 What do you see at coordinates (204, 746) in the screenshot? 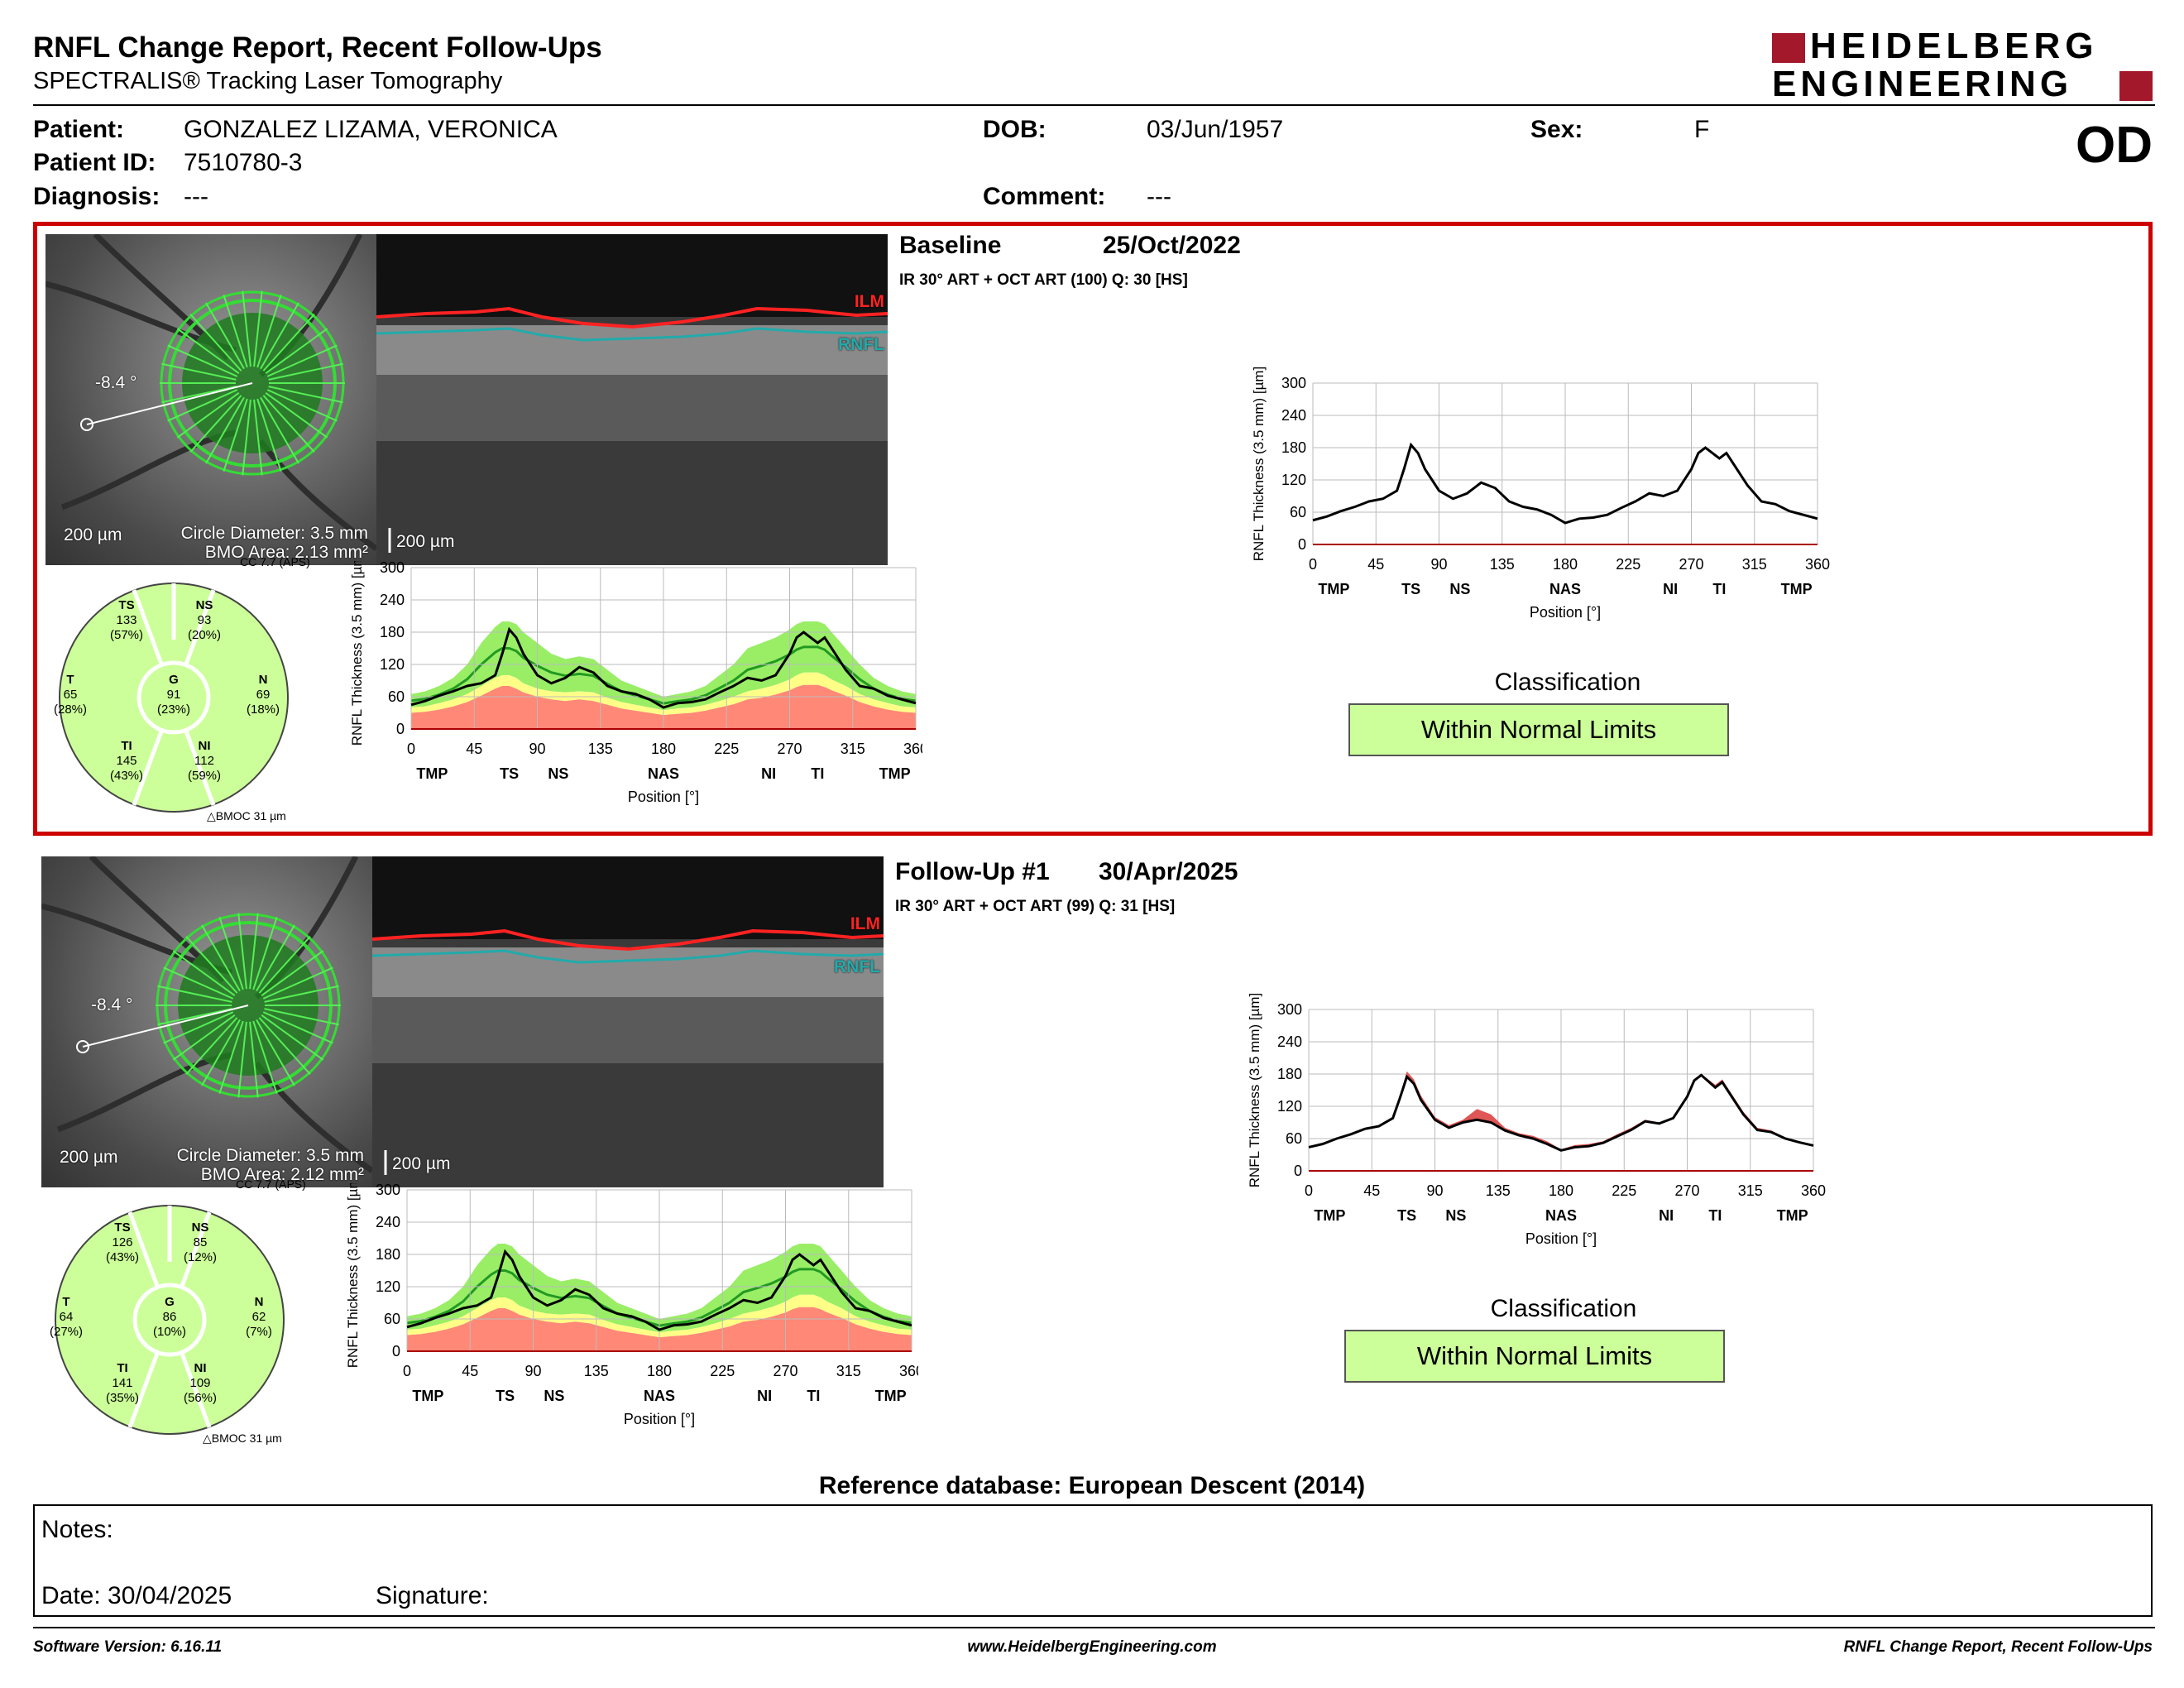
I see `sector-name: NI` at bounding box center [204, 746].